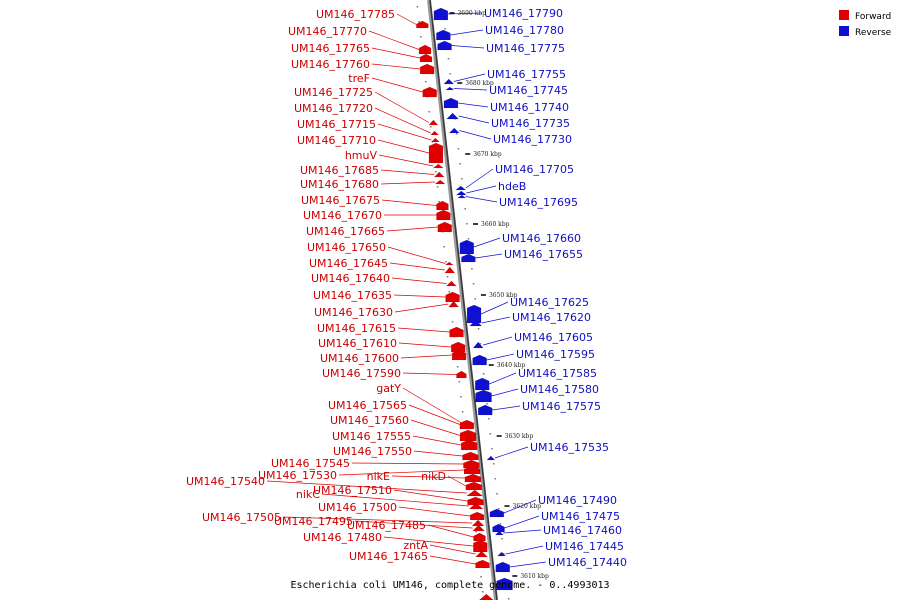 This screenshot has width=900, height=600. Describe the element at coordinates (388, 388) in the screenshot. I see `gene-label-gaty: gatY` at that location.